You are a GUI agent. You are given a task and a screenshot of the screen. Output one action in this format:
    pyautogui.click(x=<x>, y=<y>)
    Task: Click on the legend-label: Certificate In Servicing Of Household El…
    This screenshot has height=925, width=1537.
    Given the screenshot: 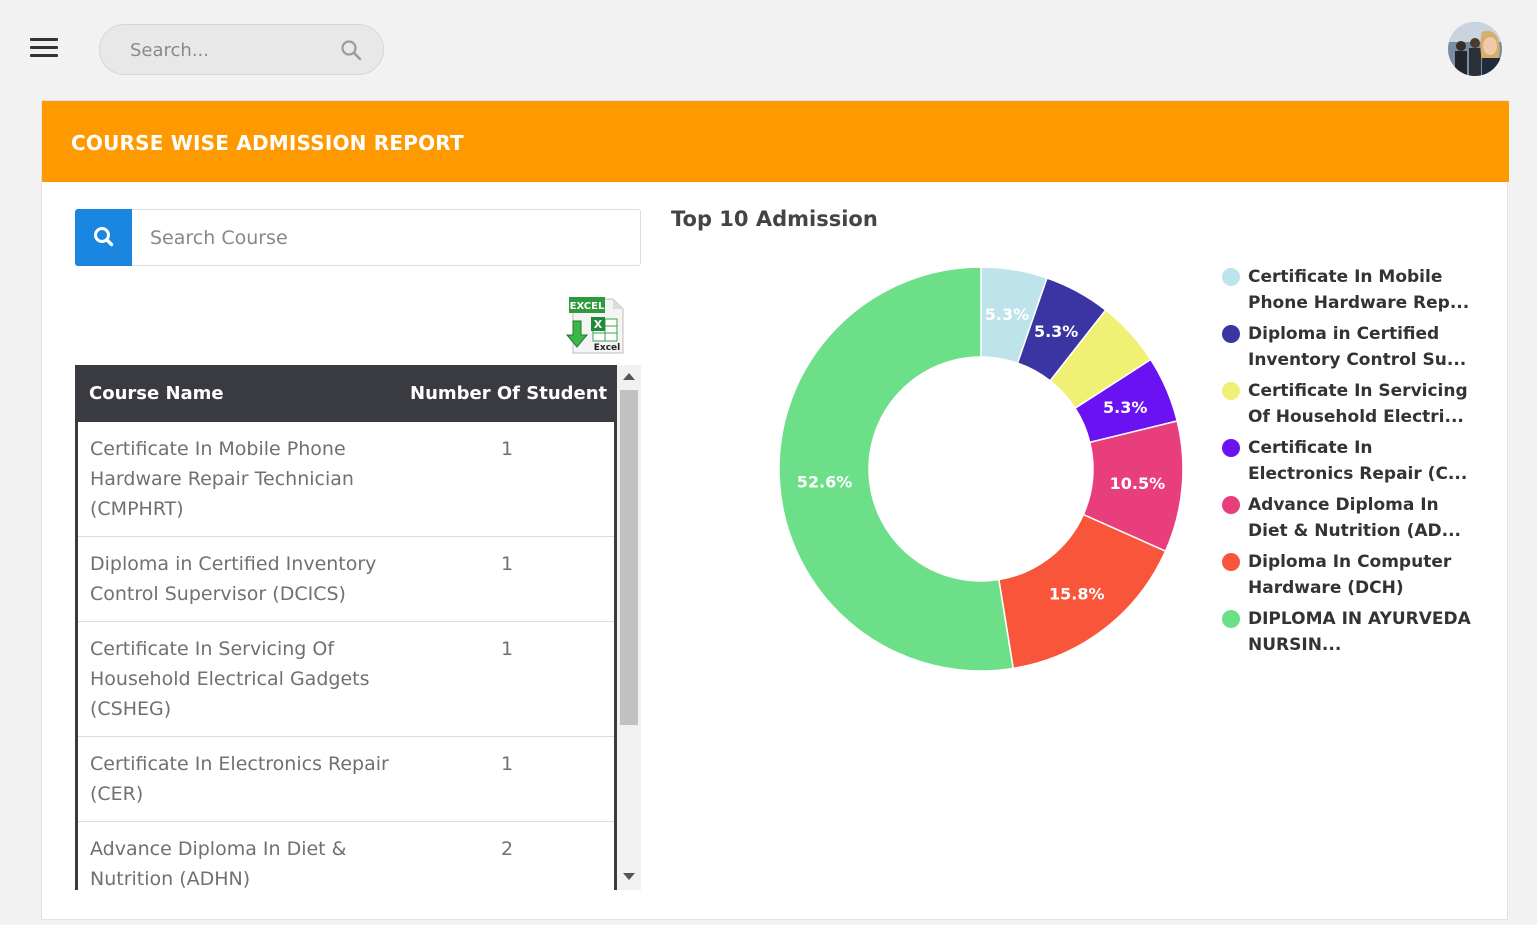 What is the action you would take?
    pyautogui.click(x=1358, y=404)
    